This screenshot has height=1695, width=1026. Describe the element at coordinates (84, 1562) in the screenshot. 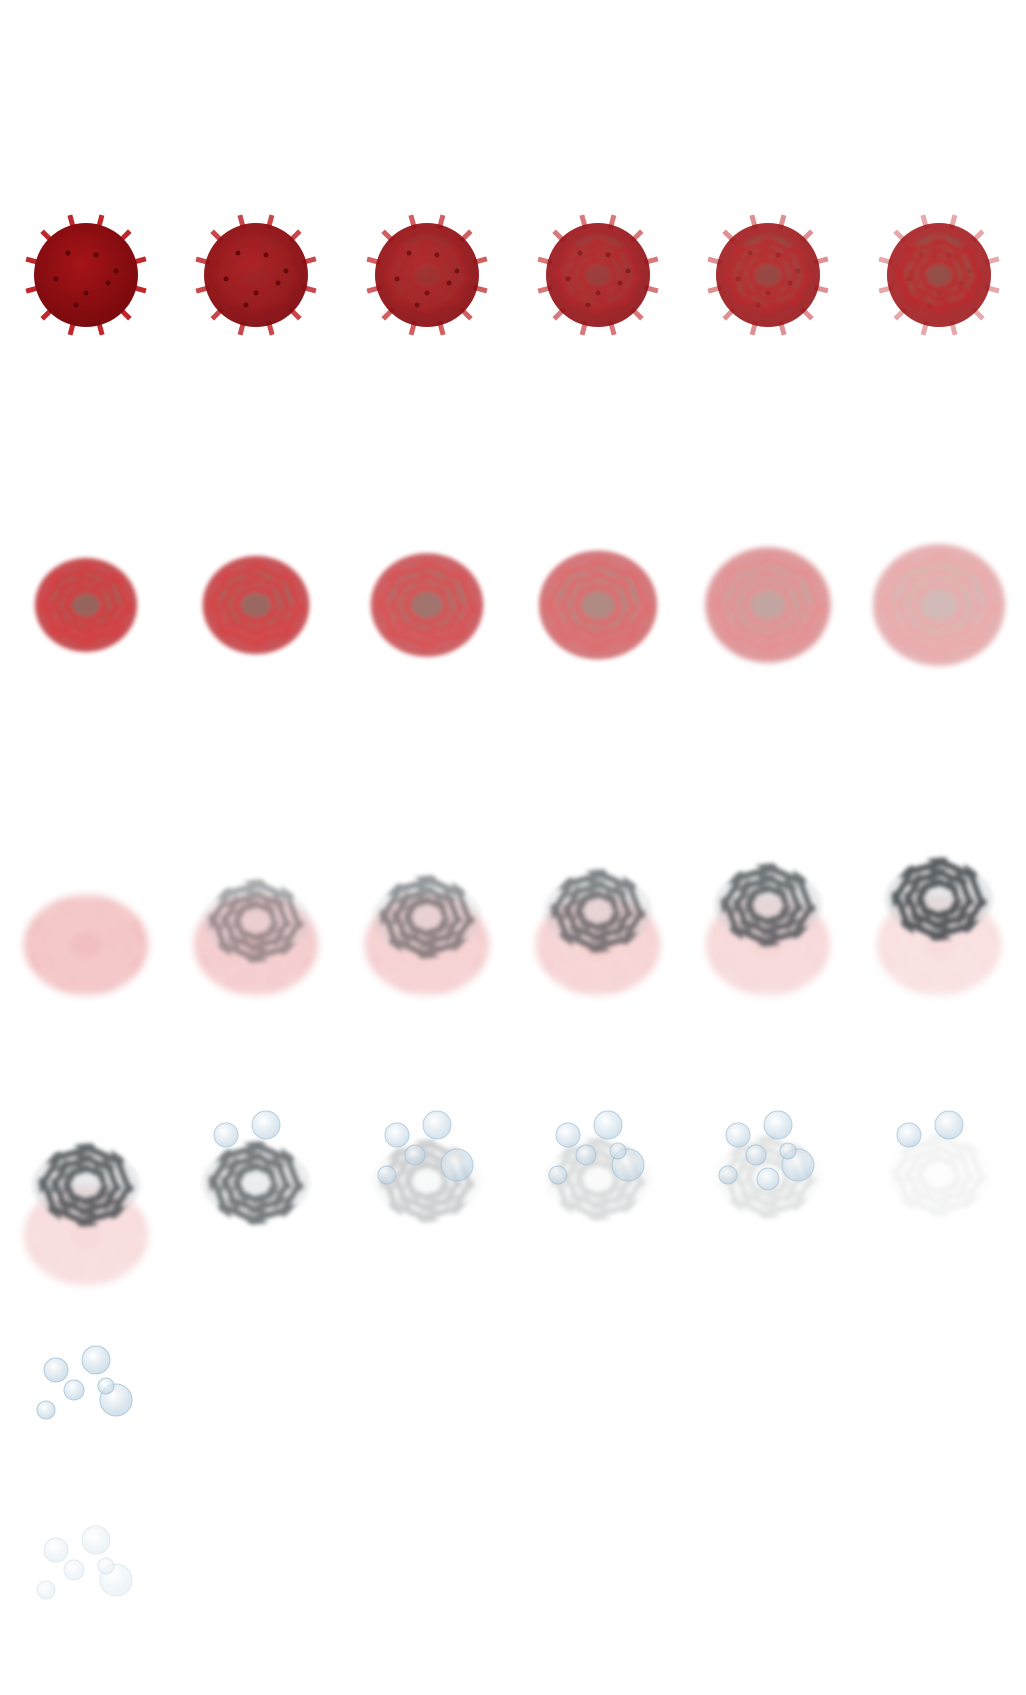

I see `bubbles-sprite` at that location.